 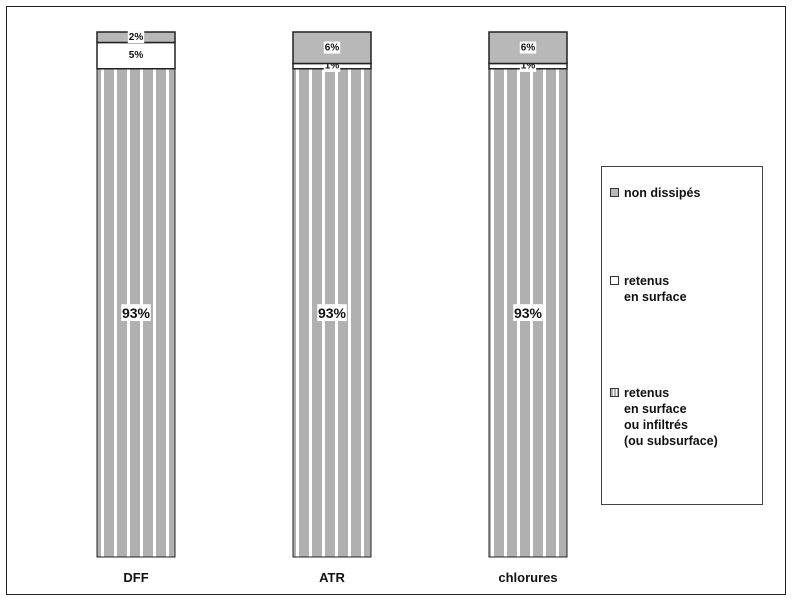 What do you see at coordinates (614, 192) in the screenshot?
I see `legend-swatch-gray` at bounding box center [614, 192].